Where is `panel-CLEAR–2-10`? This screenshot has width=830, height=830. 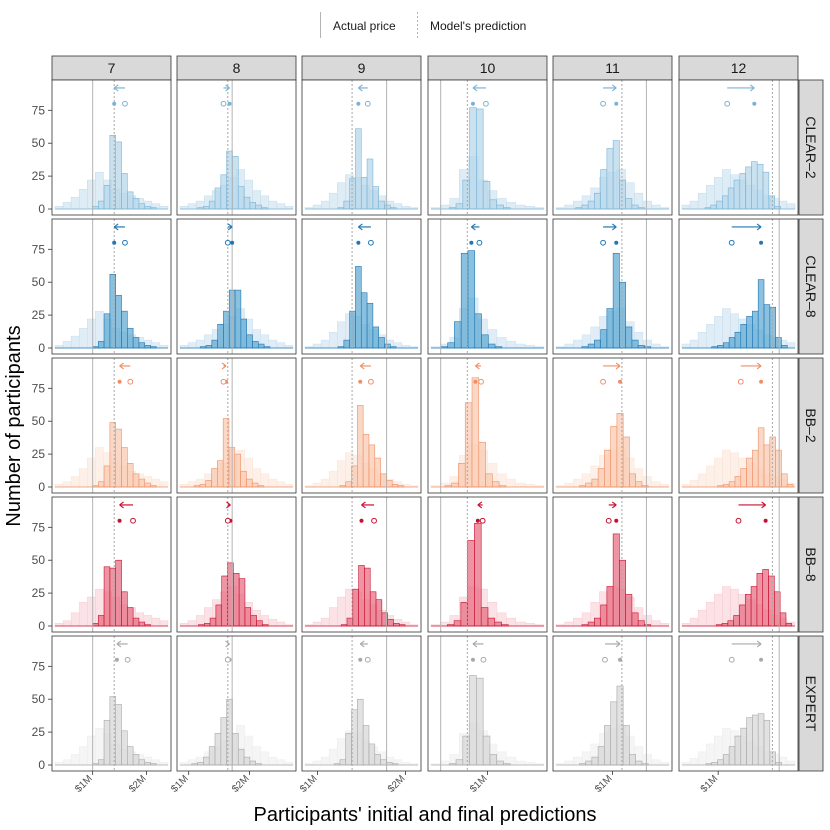 panel-CLEAR–2-10 is located at coordinates (487, 147).